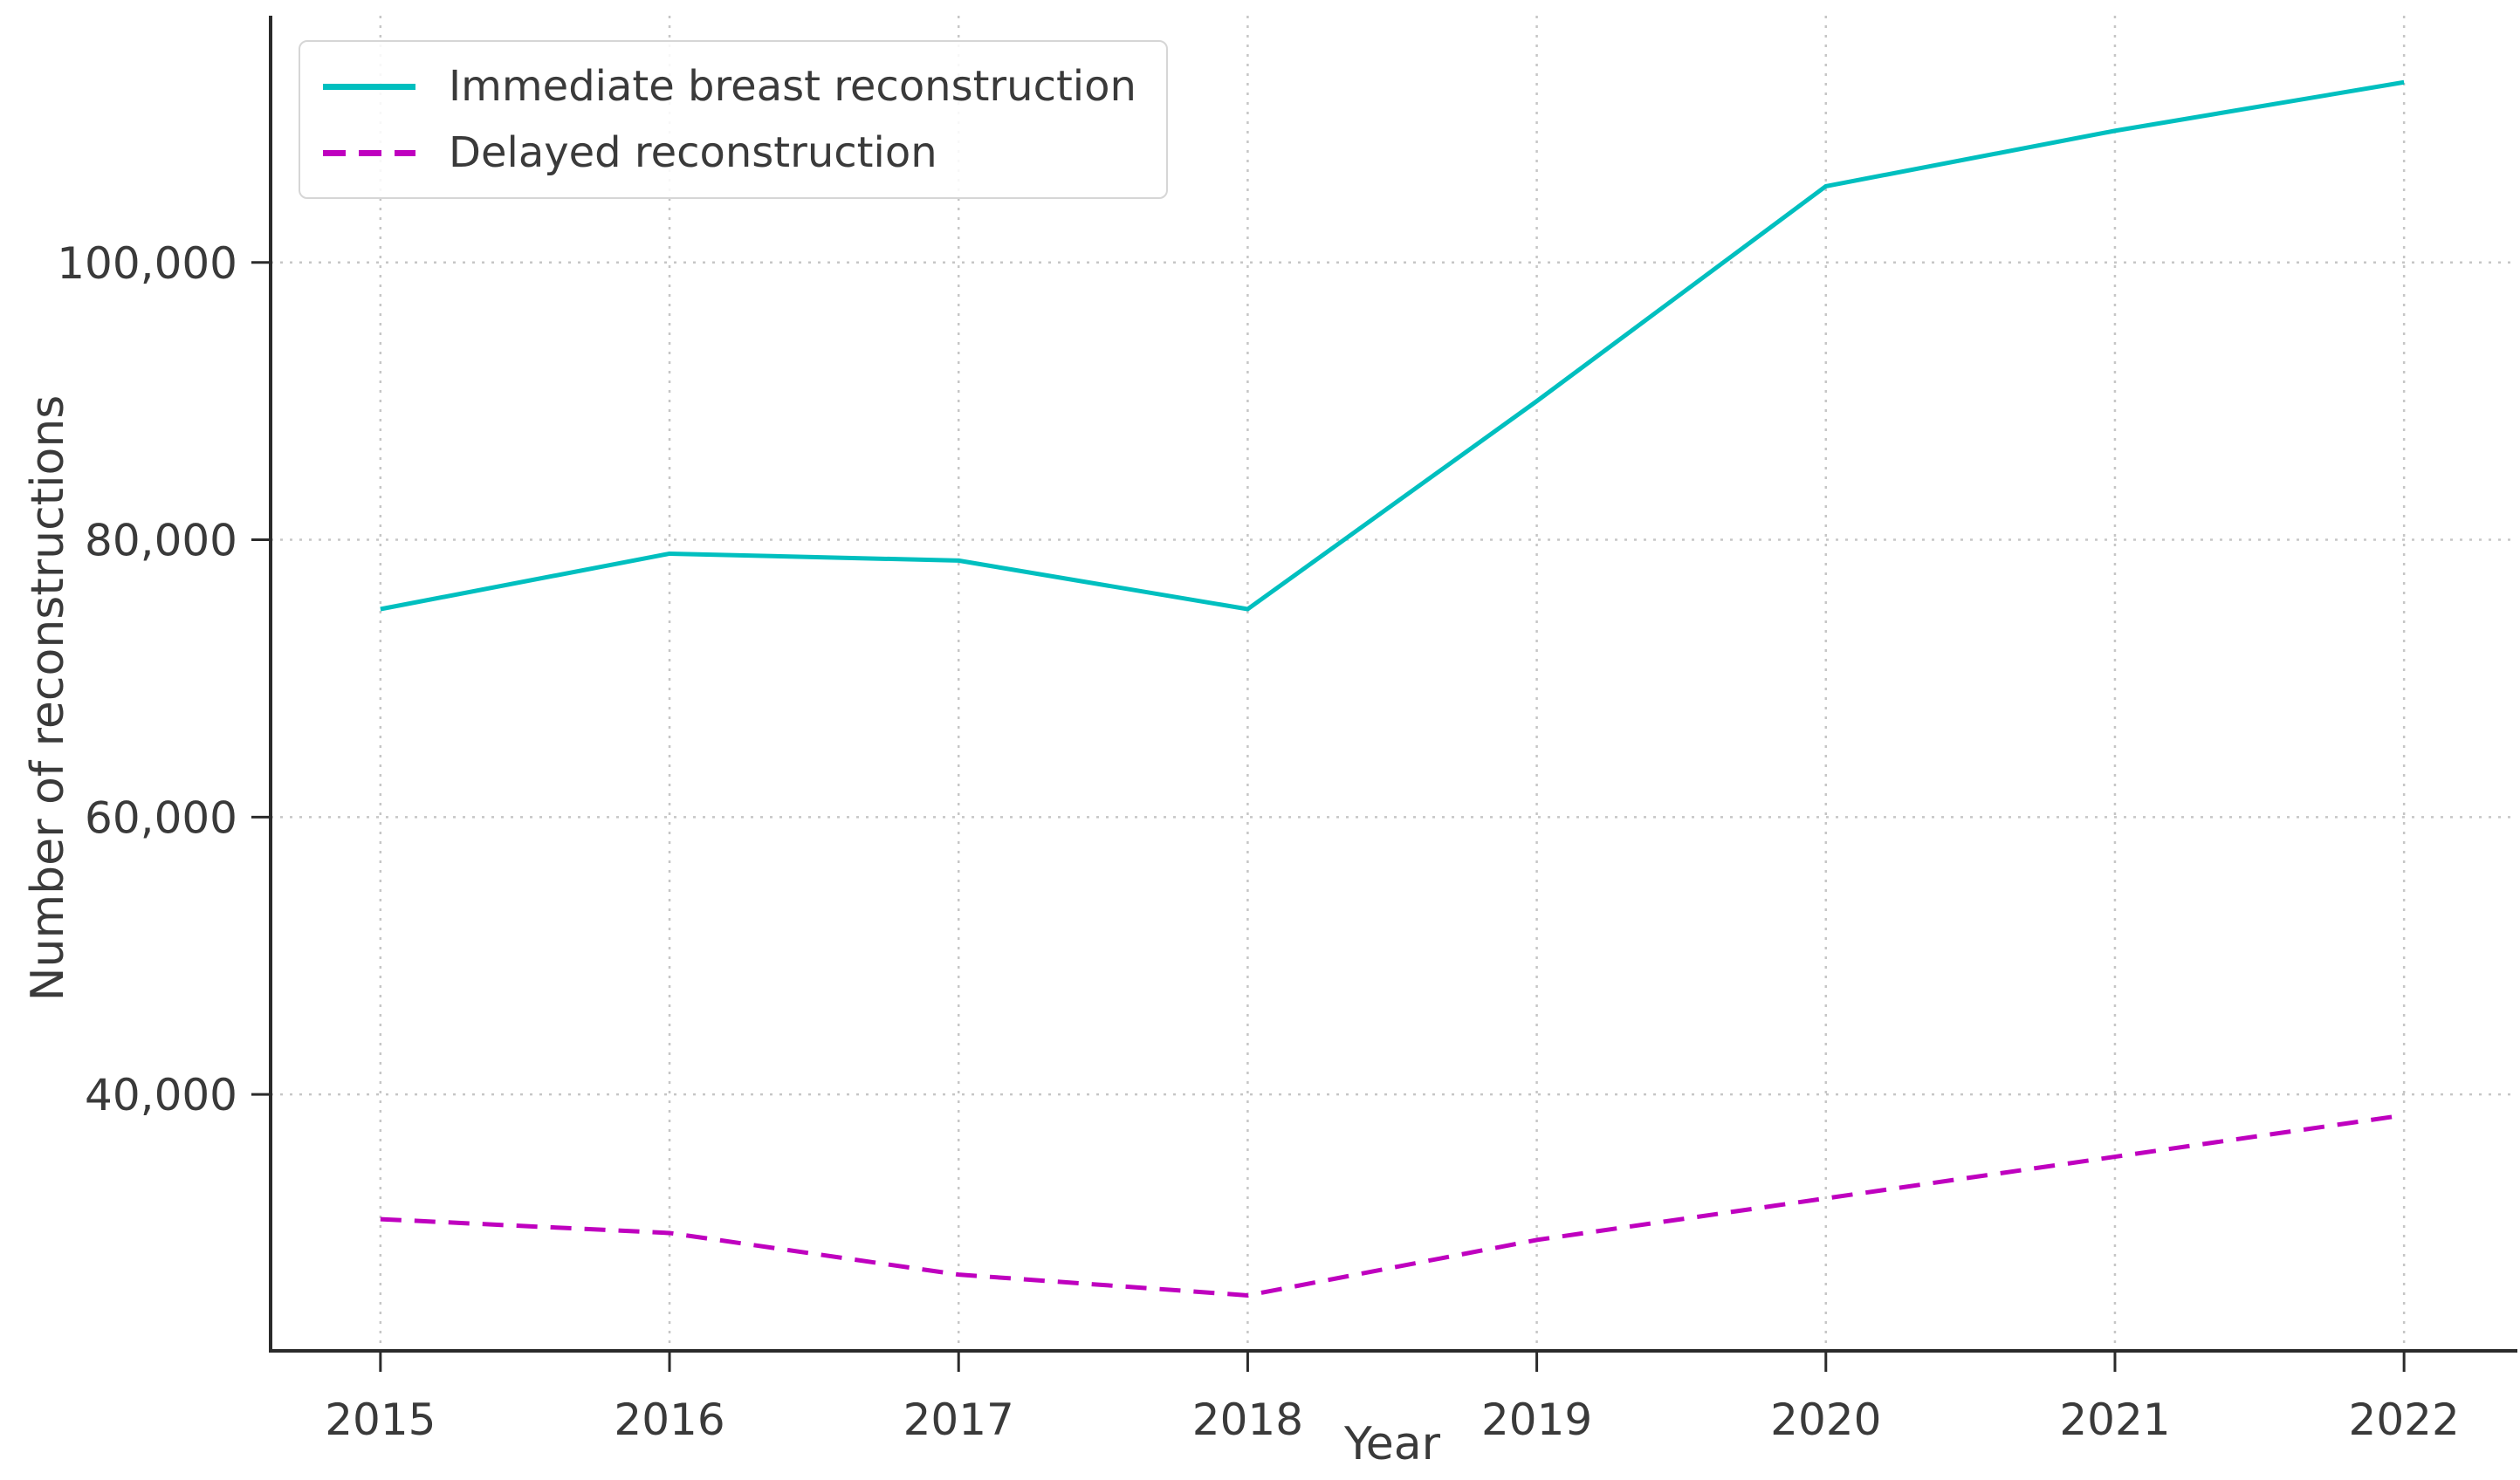  What do you see at coordinates (369, 152) in the screenshot?
I see `dashed-line-swatch-icon` at bounding box center [369, 152].